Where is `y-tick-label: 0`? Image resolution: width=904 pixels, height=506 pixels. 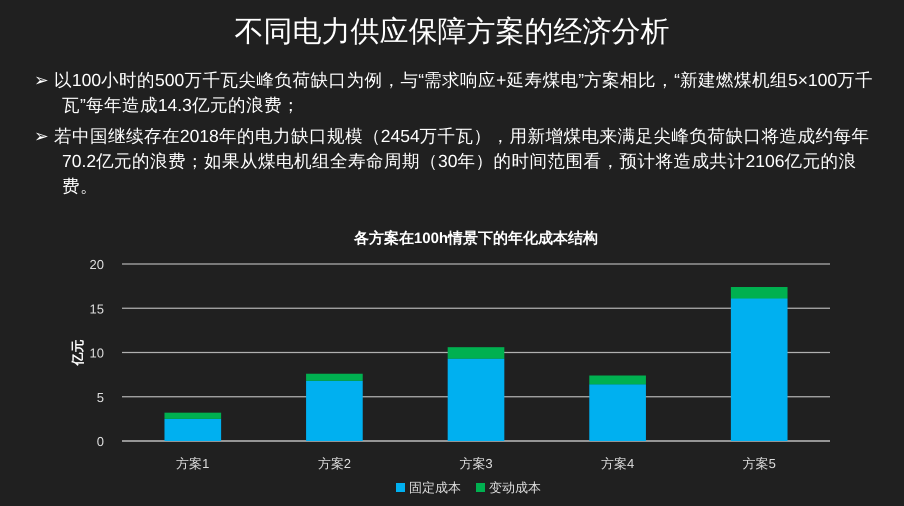 y-tick-label: 0 is located at coordinates (100, 441).